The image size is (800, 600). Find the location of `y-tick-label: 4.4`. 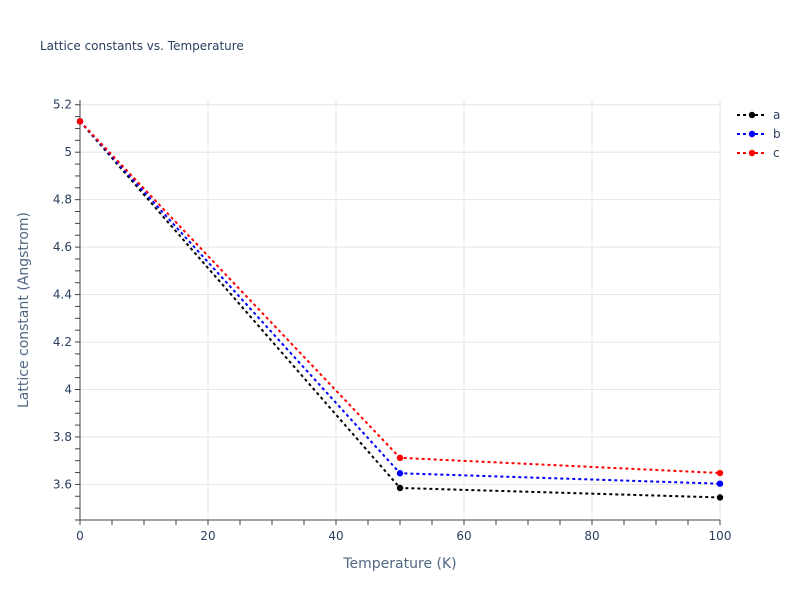

y-tick-label: 4.4 is located at coordinates (62, 295).